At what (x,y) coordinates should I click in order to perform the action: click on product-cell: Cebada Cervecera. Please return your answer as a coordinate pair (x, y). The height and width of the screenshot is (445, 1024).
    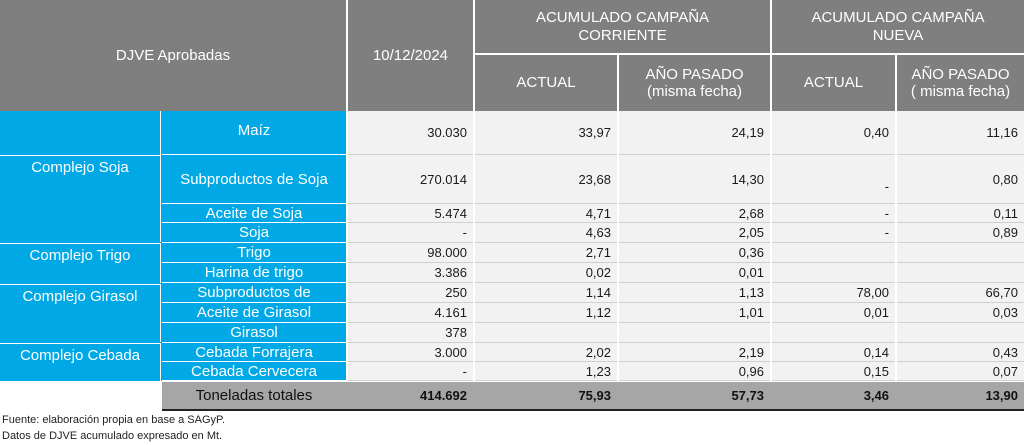
    Looking at the image, I should click on (254, 371).